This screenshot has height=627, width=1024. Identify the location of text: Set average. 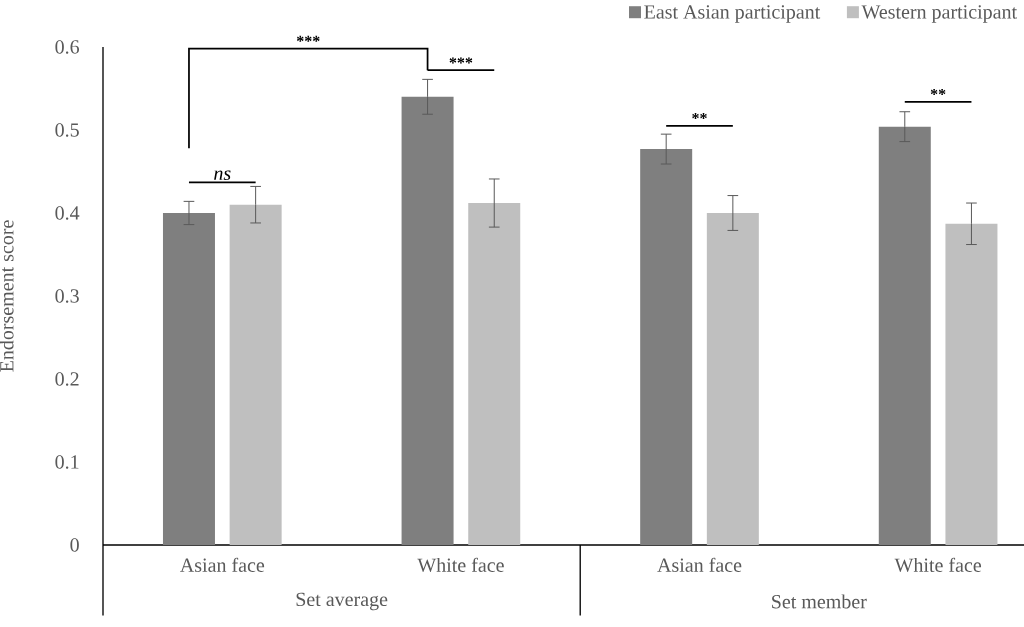
(342, 601).